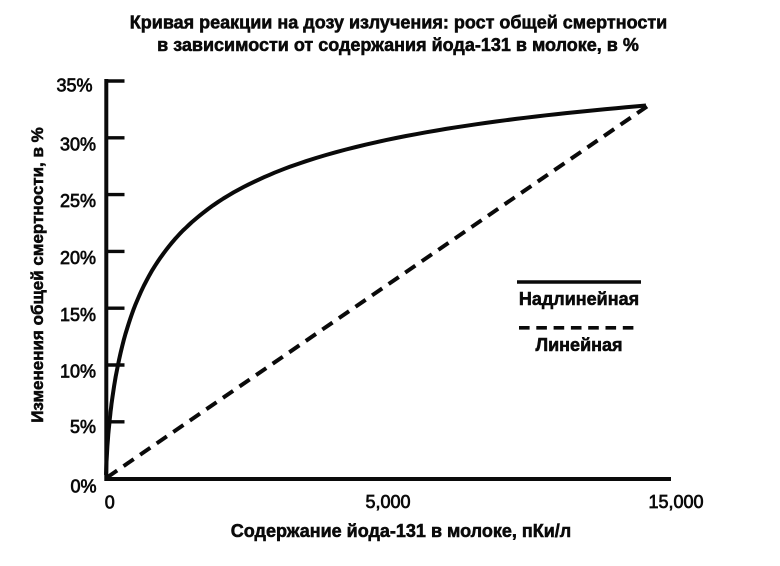  I want to click on svg-text: 15%, so click(78, 315).